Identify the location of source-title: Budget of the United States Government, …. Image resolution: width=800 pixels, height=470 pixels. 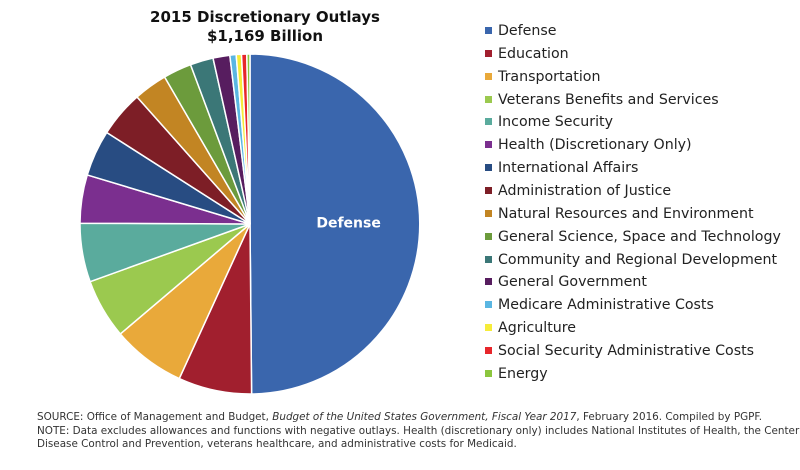
(424, 417).